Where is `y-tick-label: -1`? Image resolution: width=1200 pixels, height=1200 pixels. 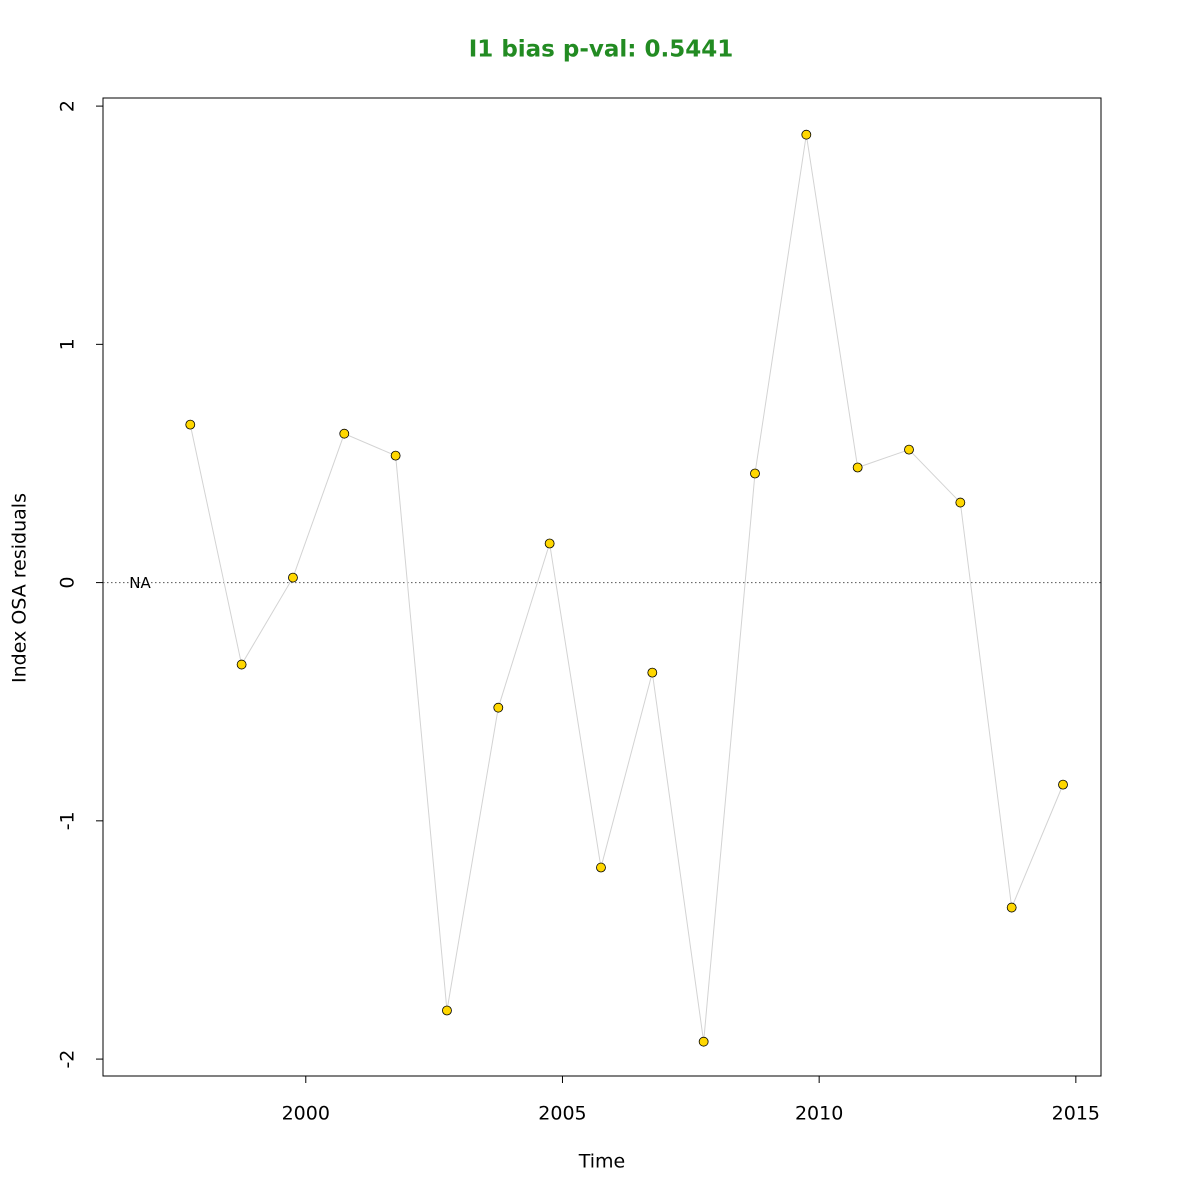 y-tick-label: -1 is located at coordinates (68, 820).